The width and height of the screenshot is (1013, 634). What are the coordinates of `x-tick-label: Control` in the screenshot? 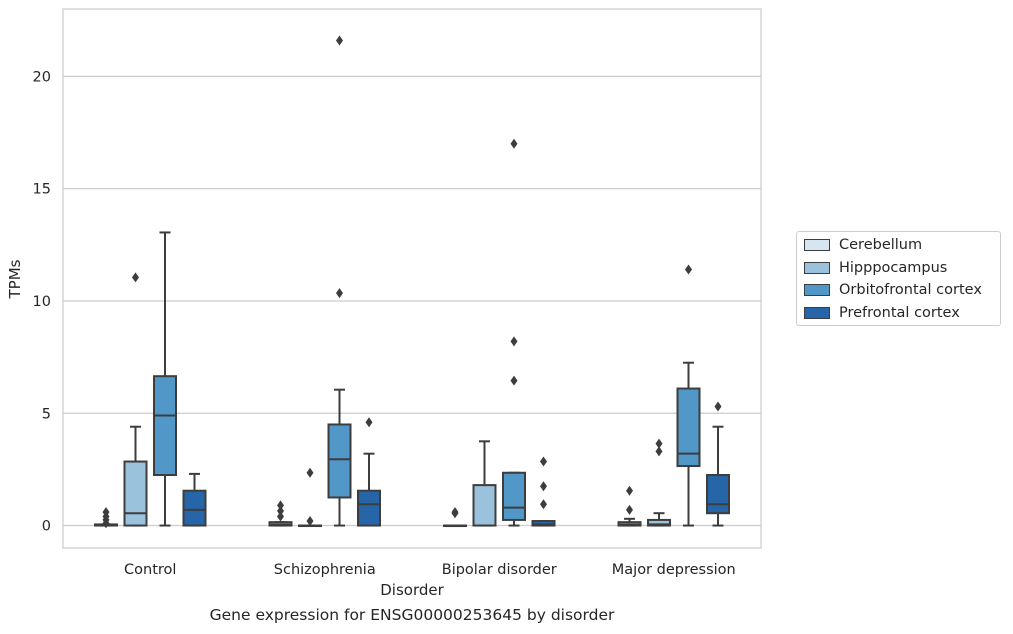 It's located at (150, 570).